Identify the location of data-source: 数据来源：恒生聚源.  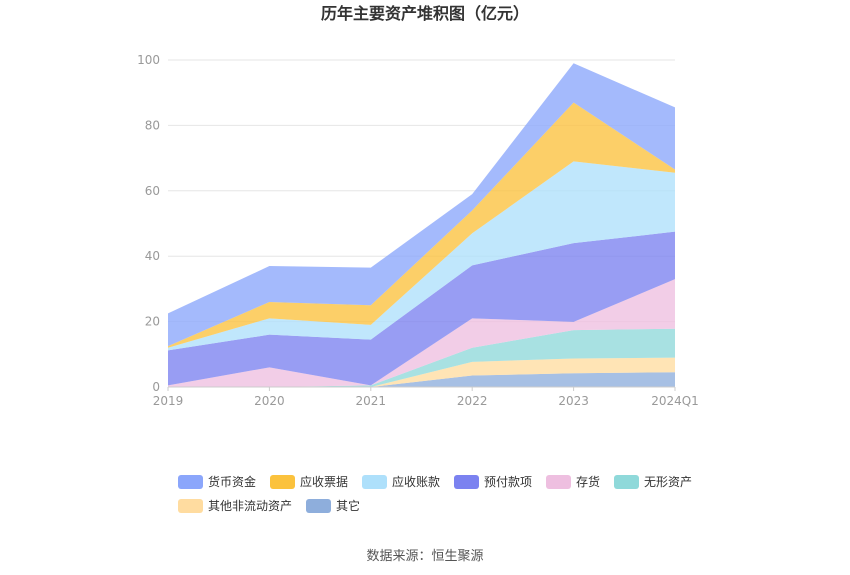
(424, 556).